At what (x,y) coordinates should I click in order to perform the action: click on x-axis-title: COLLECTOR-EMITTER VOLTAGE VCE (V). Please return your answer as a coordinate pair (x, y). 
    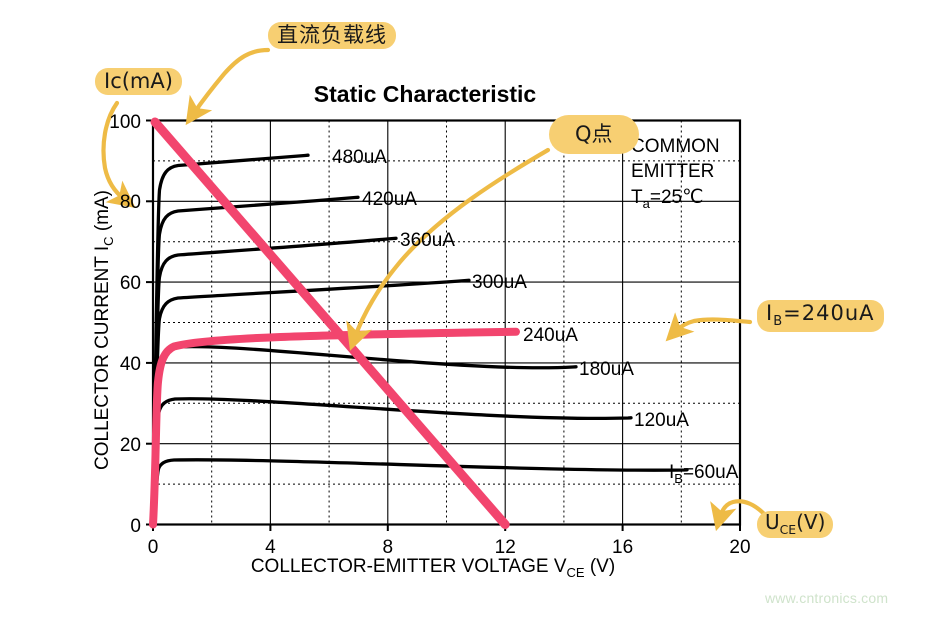
    Looking at the image, I should click on (433, 568).